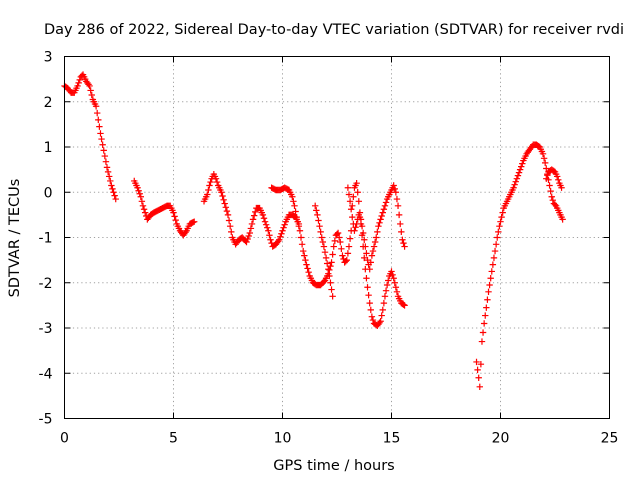 The image size is (640, 480). What do you see at coordinates (48, 193) in the screenshot?
I see `y-tick-label: 0` at bounding box center [48, 193].